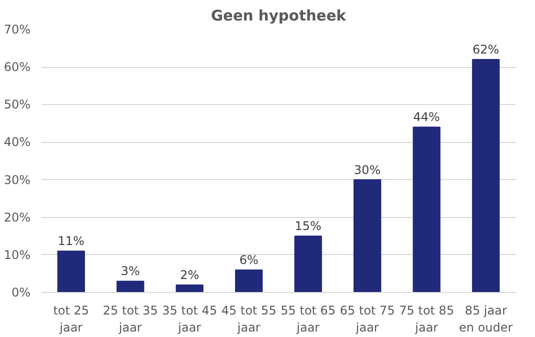 This screenshot has width=535, height=337. Describe the element at coordinates (130, 271) in the screenshot. I see `data-label: 3%` at that location.